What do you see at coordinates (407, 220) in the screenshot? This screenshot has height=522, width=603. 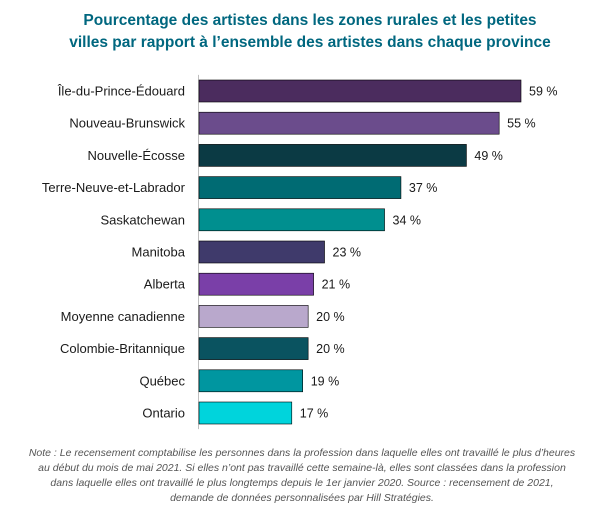 I see `data-label: 34 %` at bounding box center [407, 220].